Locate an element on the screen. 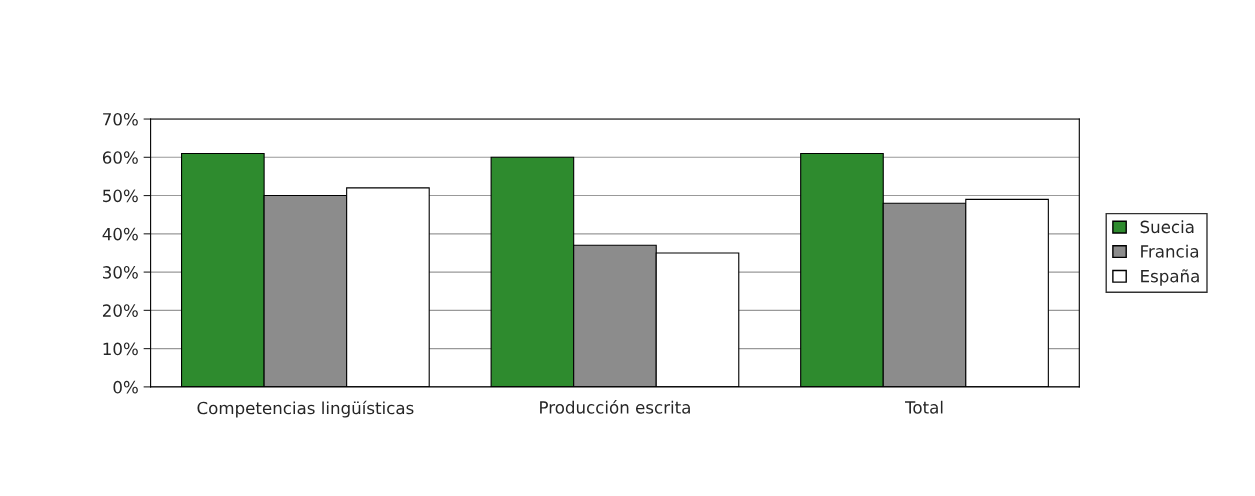 The height and width of the screenshot is (496, 1255). y-tick-label: 20% is located at coordinates (120, 310).